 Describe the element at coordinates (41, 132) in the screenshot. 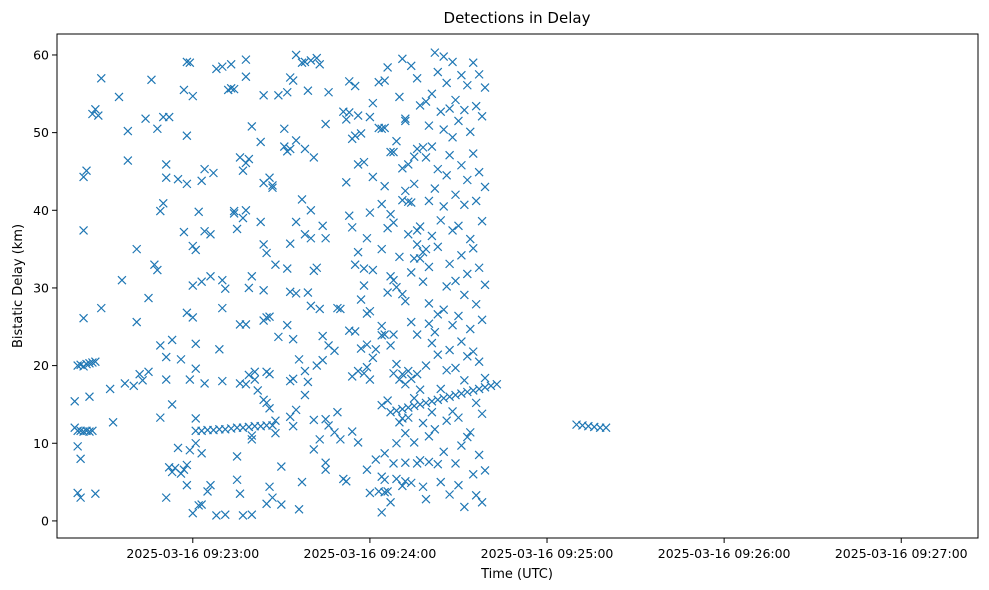

I see `y-tick-label-5: 50` at that location.